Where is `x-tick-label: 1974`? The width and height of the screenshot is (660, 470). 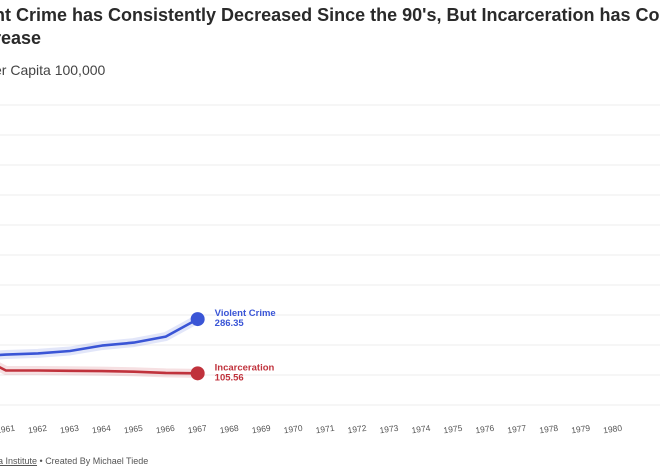
x-tick-label: 1974 is located at coordinates (421, 429).